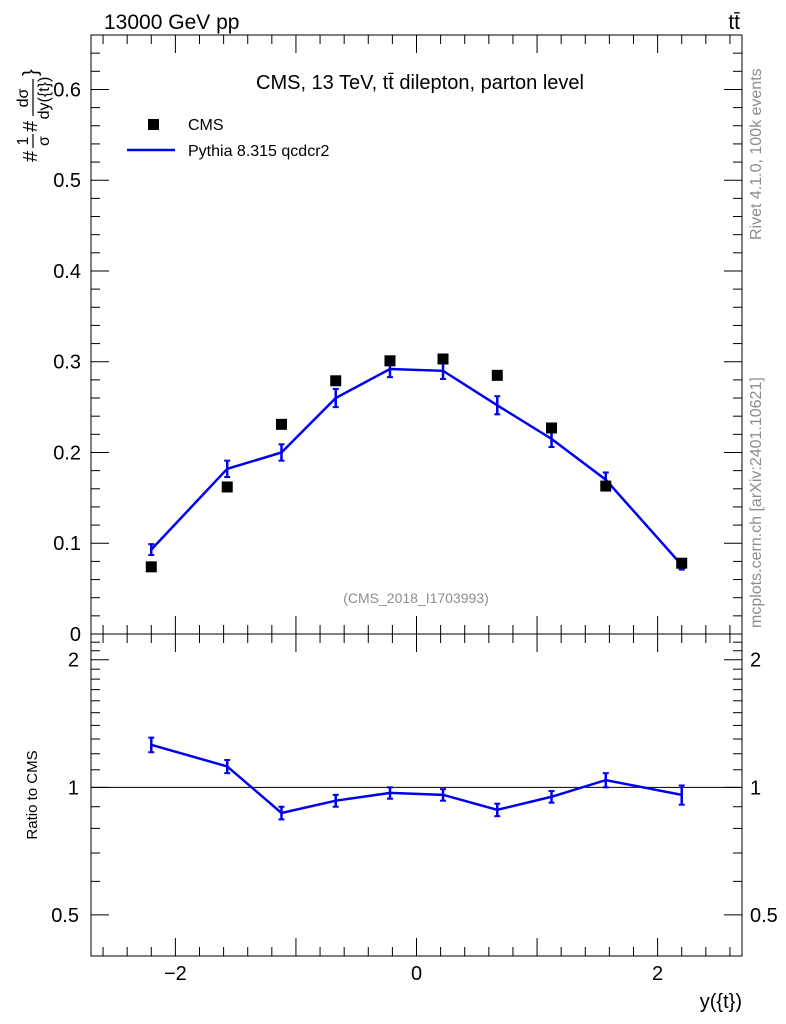  I want to click on ratio-y-tick-label: 2, so click(73, 661).